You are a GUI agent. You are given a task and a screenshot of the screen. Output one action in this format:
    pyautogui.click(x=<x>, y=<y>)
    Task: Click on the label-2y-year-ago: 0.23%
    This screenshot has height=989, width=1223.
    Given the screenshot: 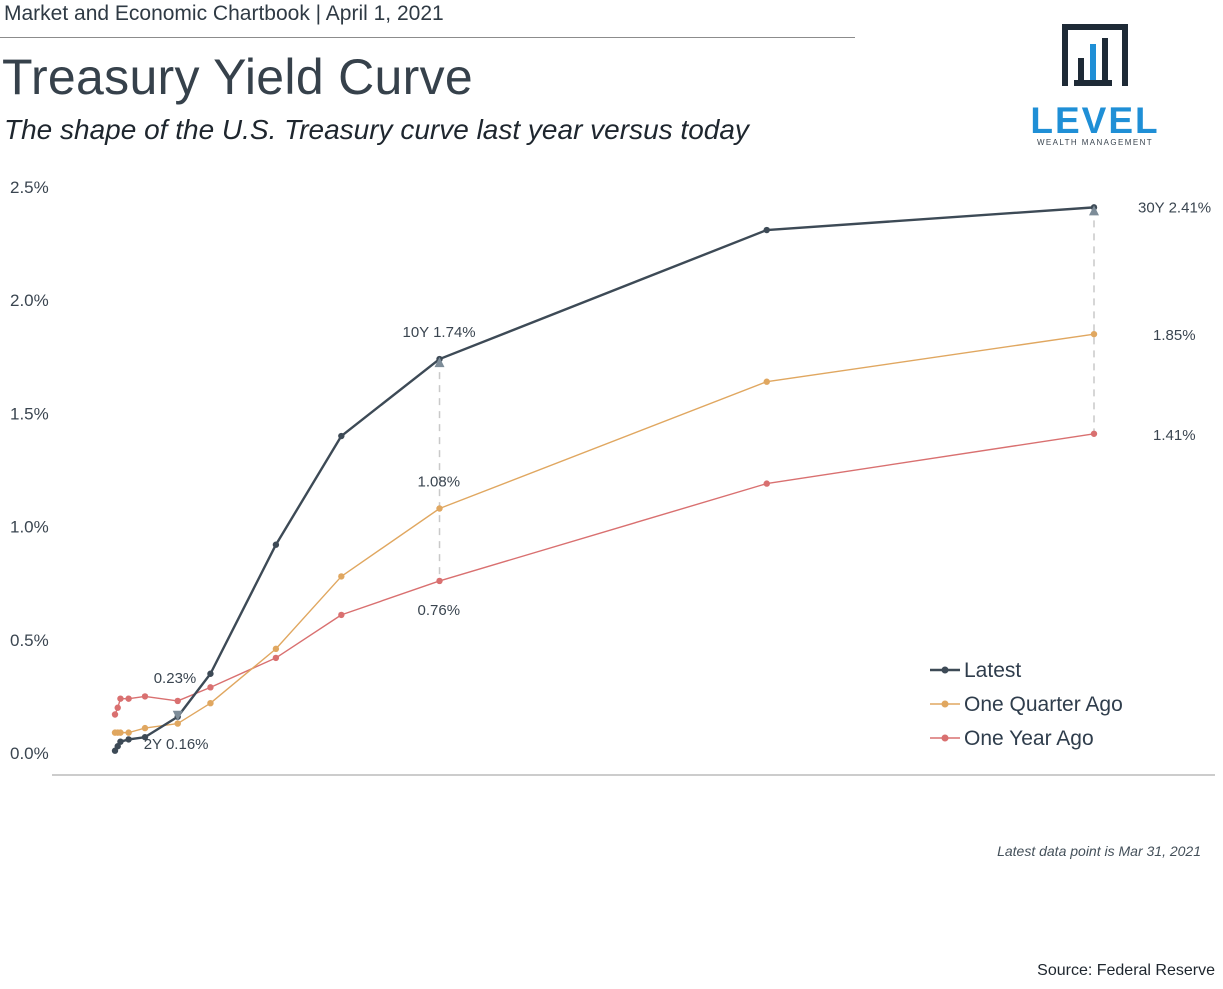 What is the action you would take?
    pyautogui.click(x=175, y=678)
    